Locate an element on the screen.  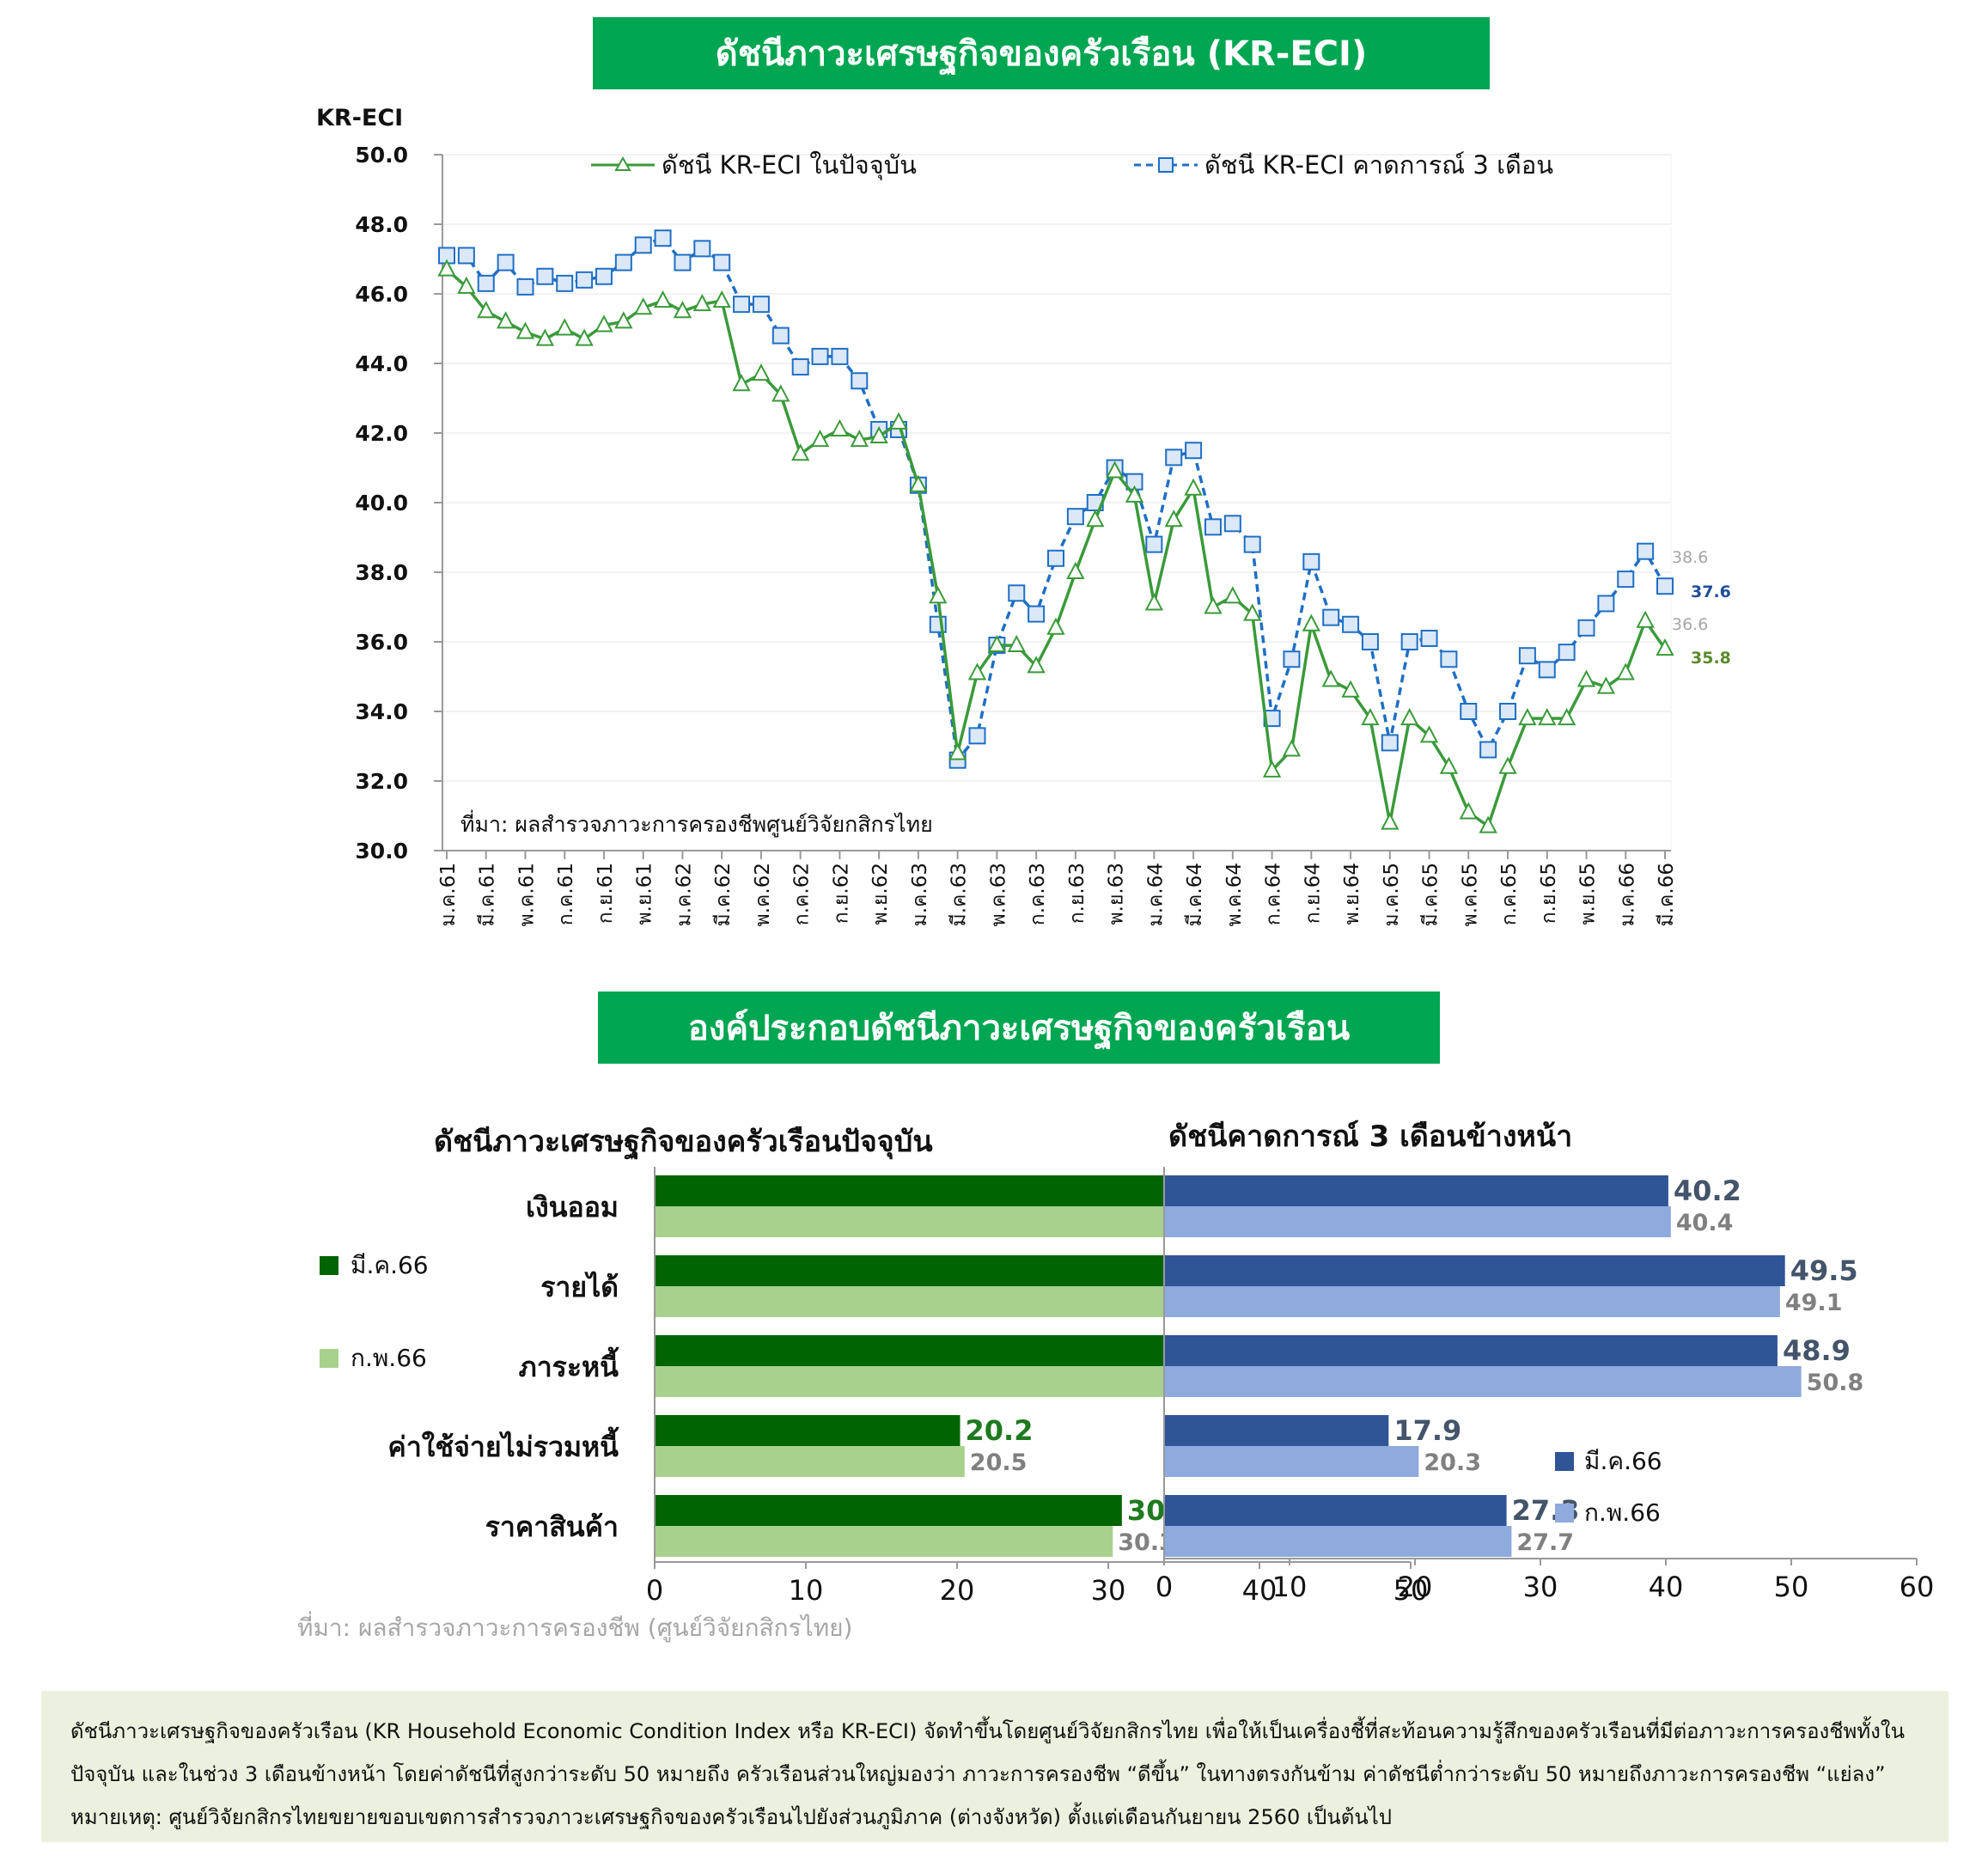
end-labels: 38.6 37.6 36.6 35.8 is located at coordinates (1701, 608).